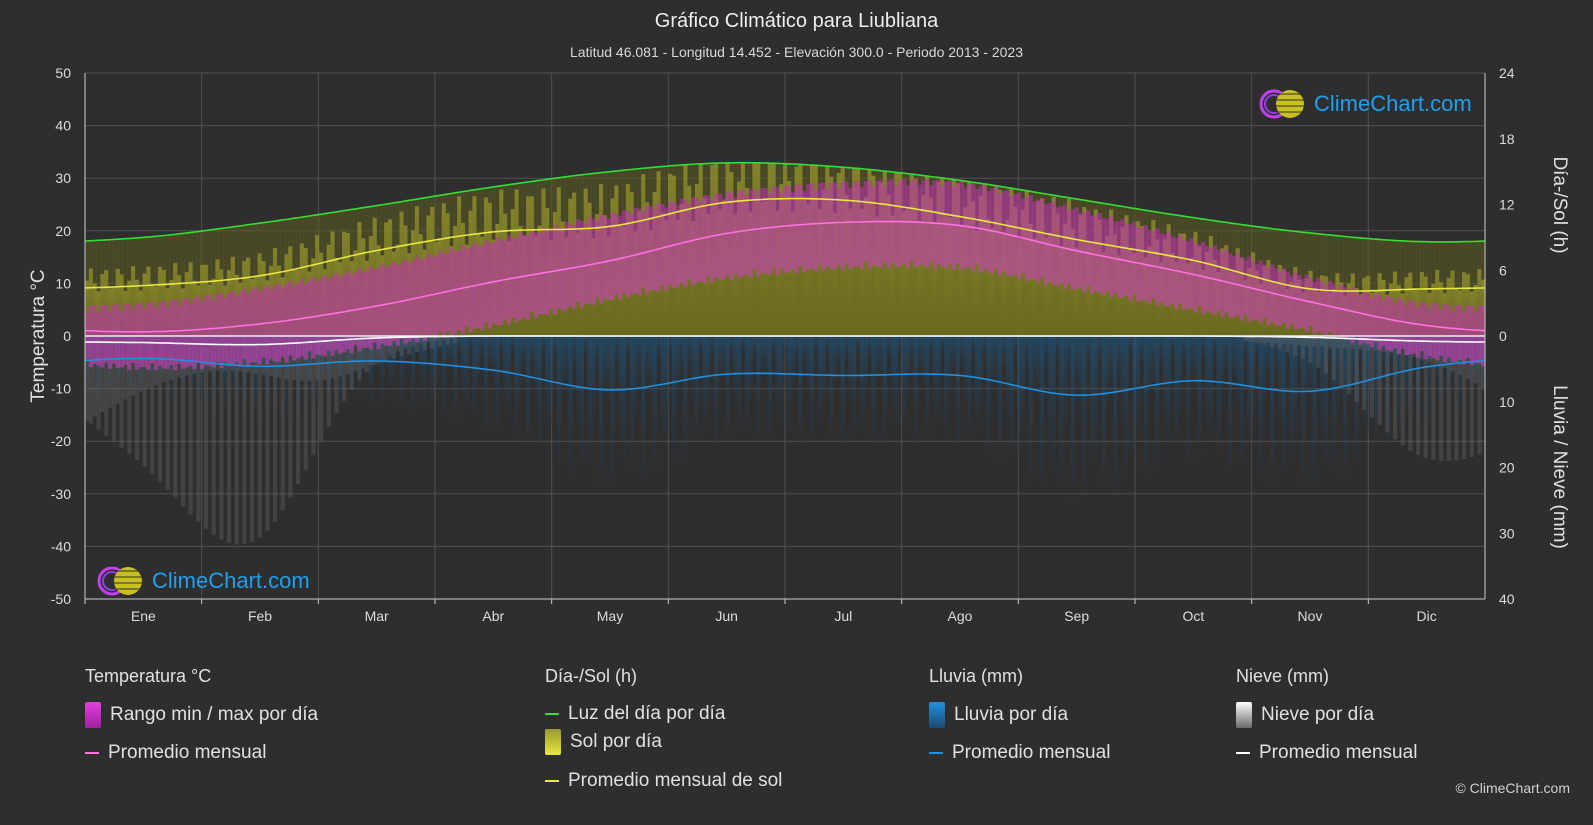  I want to click on logo-bottom: ClimeChart.com, so click(203, 581).